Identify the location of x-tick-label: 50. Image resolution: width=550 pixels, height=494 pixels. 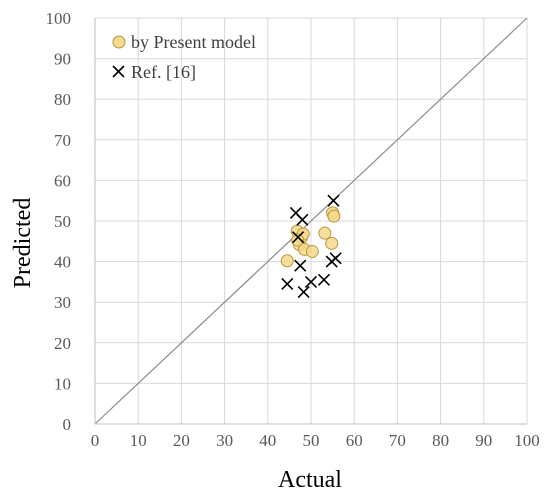
(311, 440).